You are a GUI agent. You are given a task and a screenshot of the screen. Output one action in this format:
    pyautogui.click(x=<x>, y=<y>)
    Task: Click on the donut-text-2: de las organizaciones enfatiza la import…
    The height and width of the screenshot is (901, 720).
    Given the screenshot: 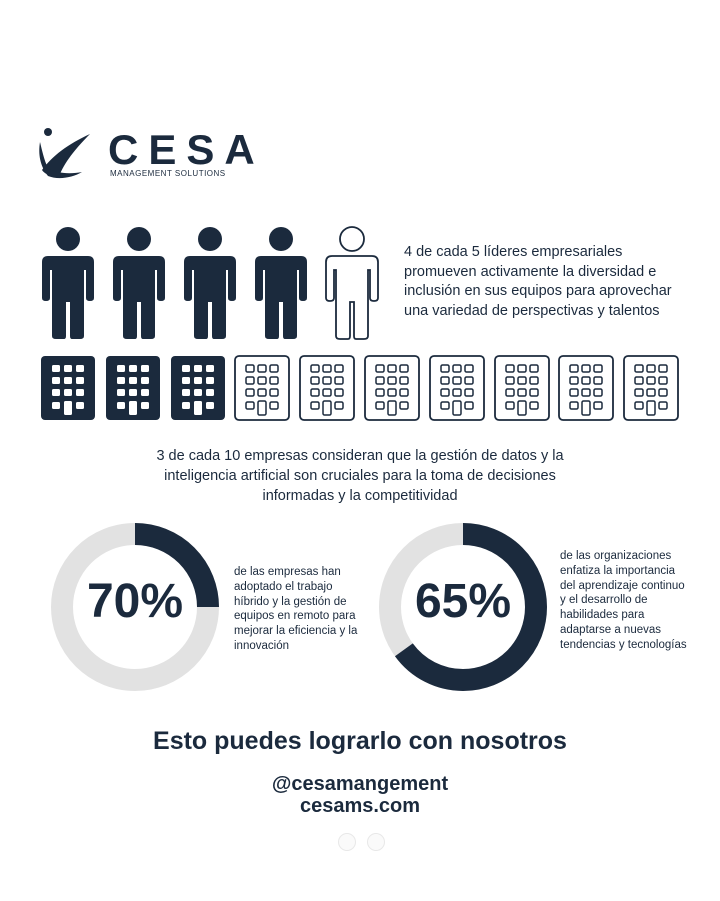 What is the action you would take?
    pyautogui.click(x=623, y=600)
    